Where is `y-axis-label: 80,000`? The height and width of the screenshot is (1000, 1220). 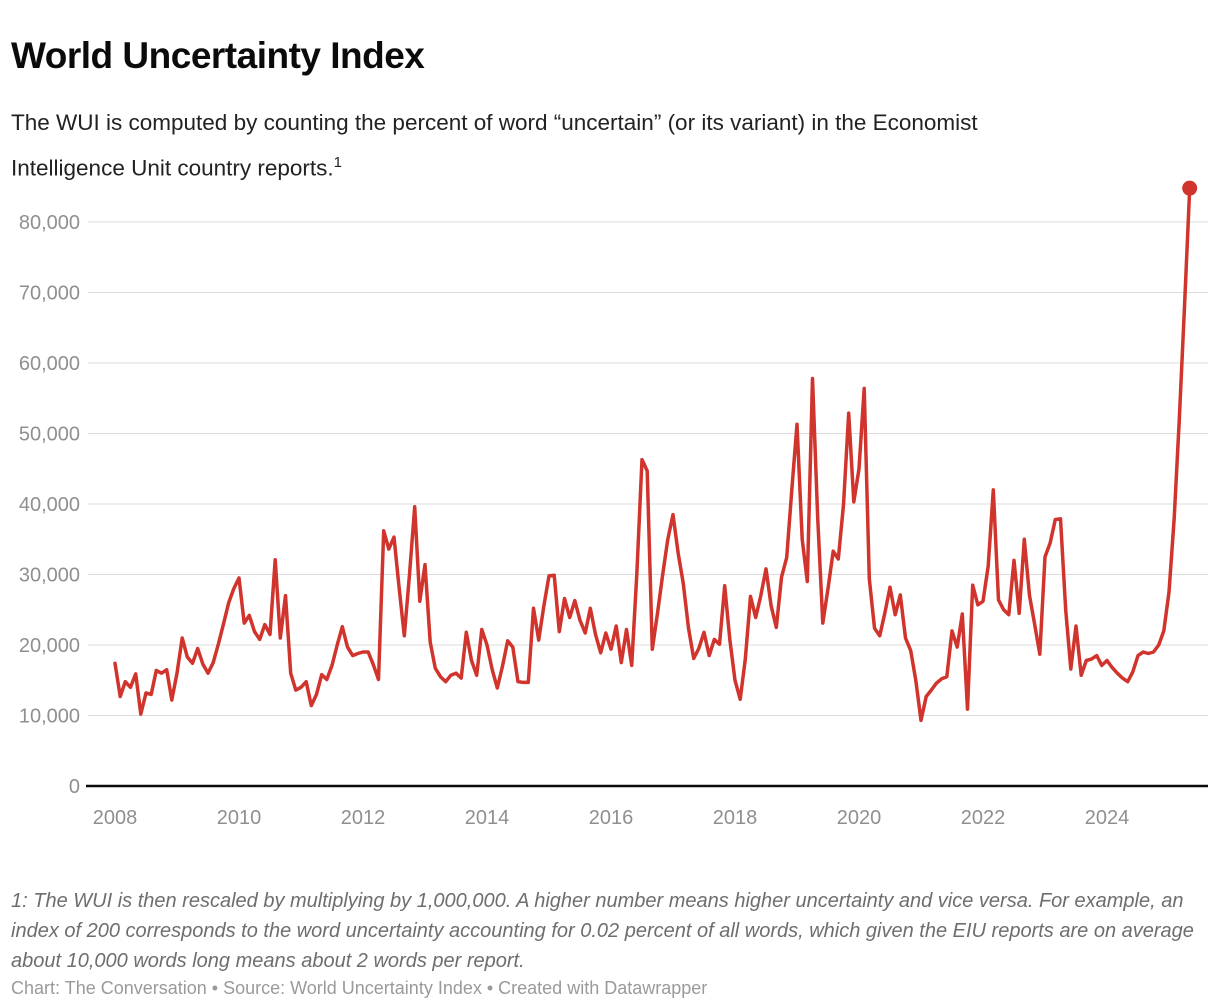
y-axis-label: 80,000 is located at coordinates (49, 223).